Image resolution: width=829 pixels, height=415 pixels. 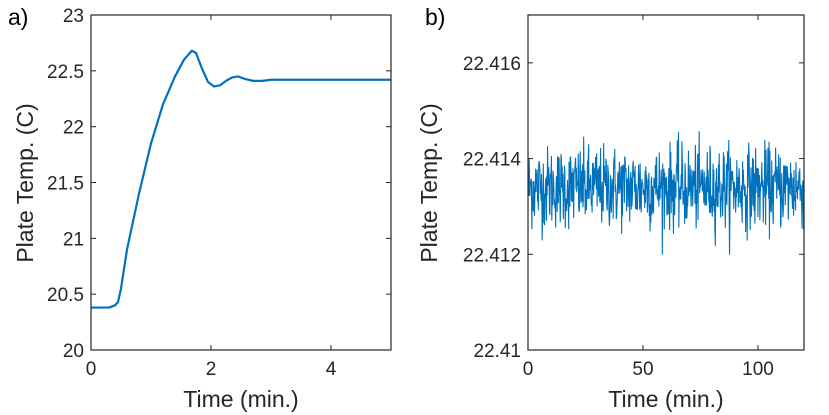 What do you see at coordinates (65, 184) in the screenshot?
I see `panel-a-y-tick-label: 21.5` at bounding box center [65, 184].